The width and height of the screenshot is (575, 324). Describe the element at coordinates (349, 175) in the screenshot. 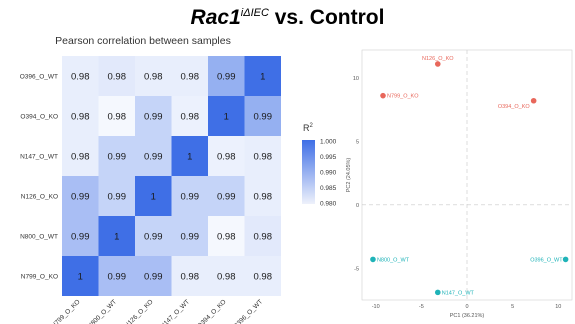

I see `pca-y-axis-label: PC2 (24.05%)` at that location.